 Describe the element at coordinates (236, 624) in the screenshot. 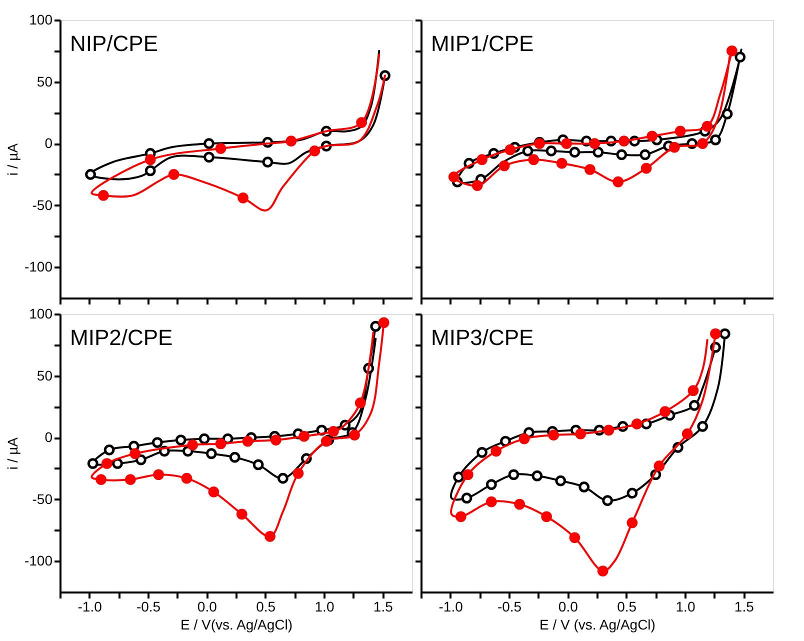

I see `x-axis-title: E / V(vs. Ag/AgCl)` at that location.